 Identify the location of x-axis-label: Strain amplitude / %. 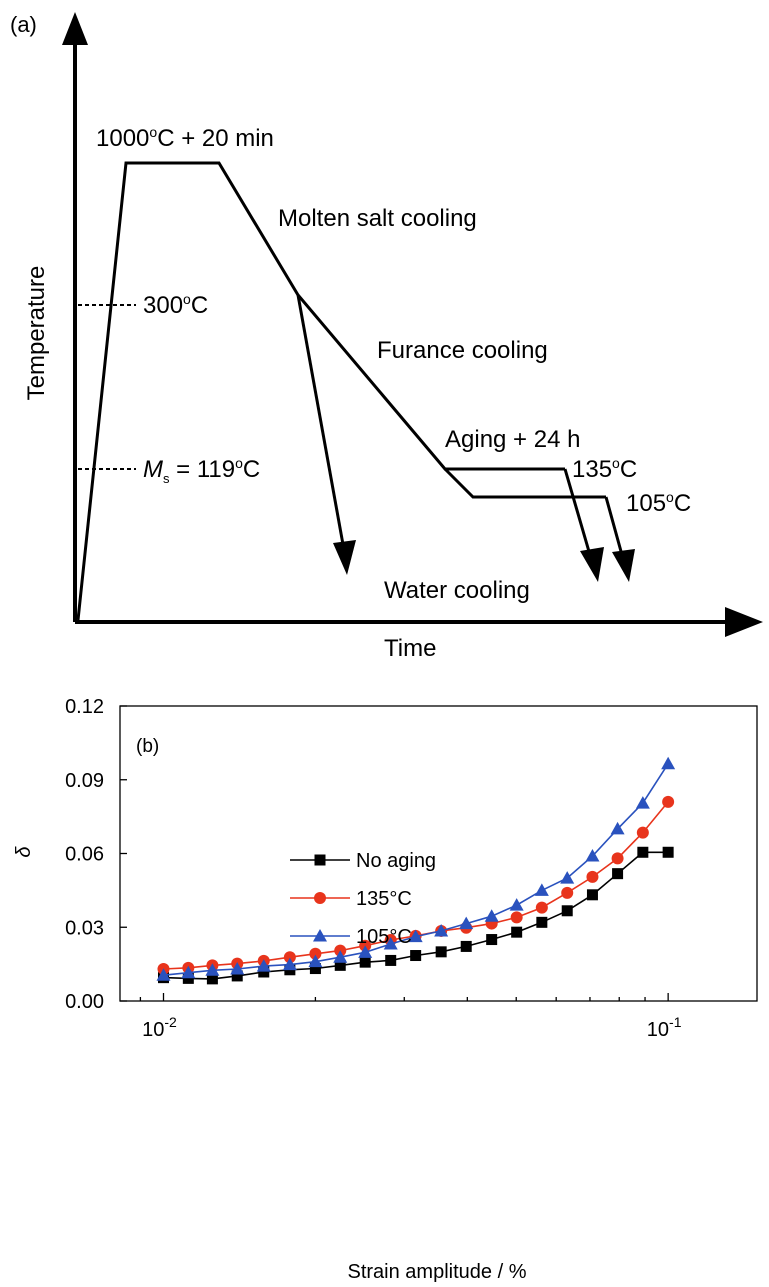
(437, 1272).